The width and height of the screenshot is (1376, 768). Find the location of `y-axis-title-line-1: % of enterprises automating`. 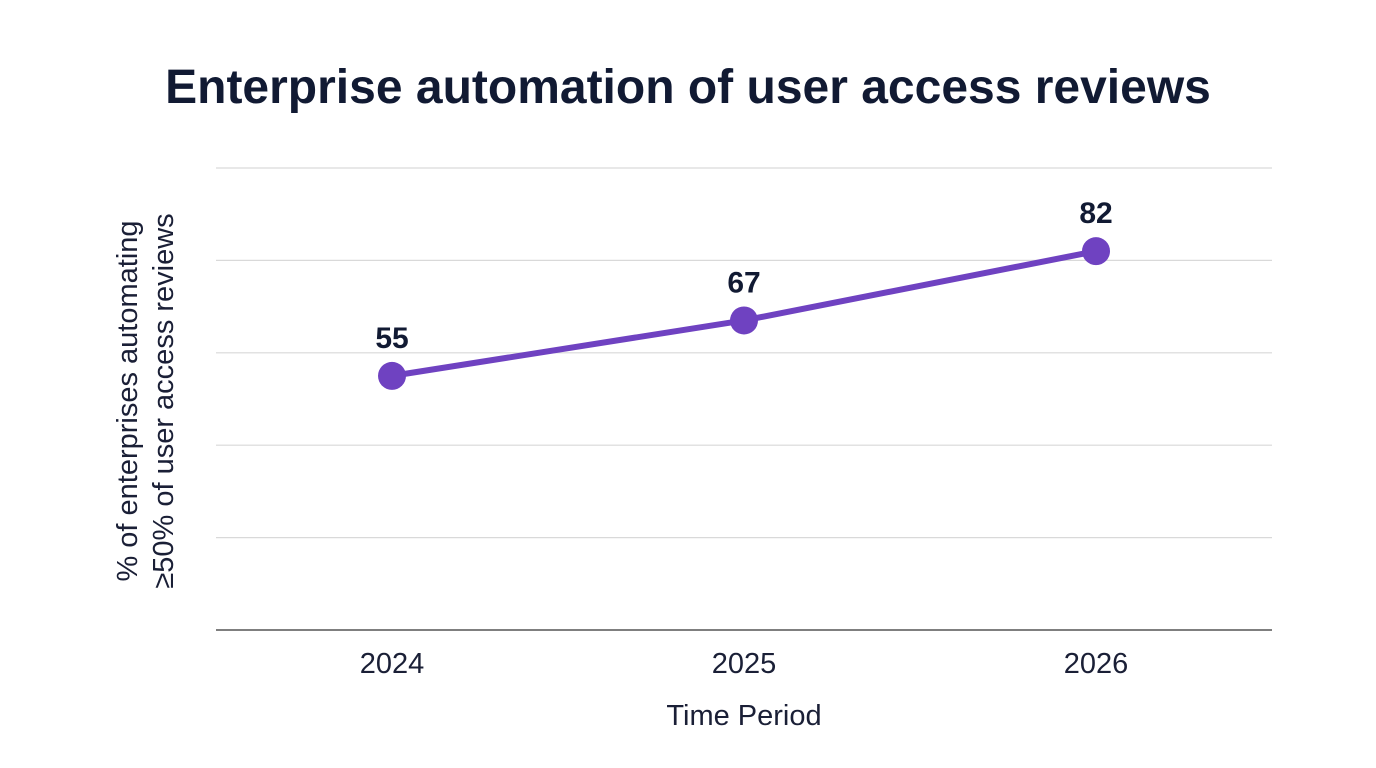

y-axis-title-line-1: % of enterprises automating is located at coordinates (128, 400).